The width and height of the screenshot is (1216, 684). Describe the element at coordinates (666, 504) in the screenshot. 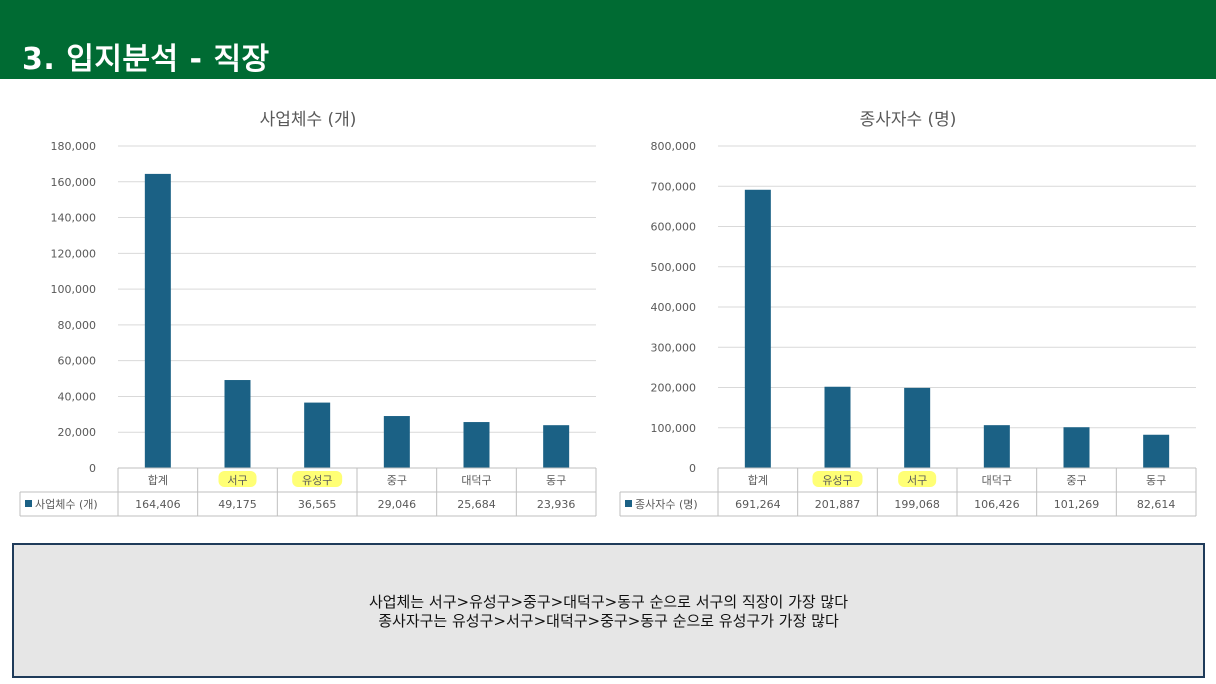

I see `series-name-label: 종사자수 (명)` at that location.